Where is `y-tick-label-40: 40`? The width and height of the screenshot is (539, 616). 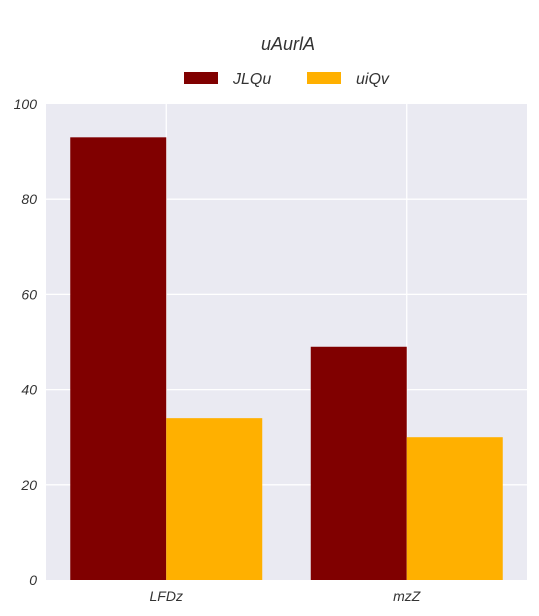
y-tick-label-40: 40 is located at coordinates (29, 390).